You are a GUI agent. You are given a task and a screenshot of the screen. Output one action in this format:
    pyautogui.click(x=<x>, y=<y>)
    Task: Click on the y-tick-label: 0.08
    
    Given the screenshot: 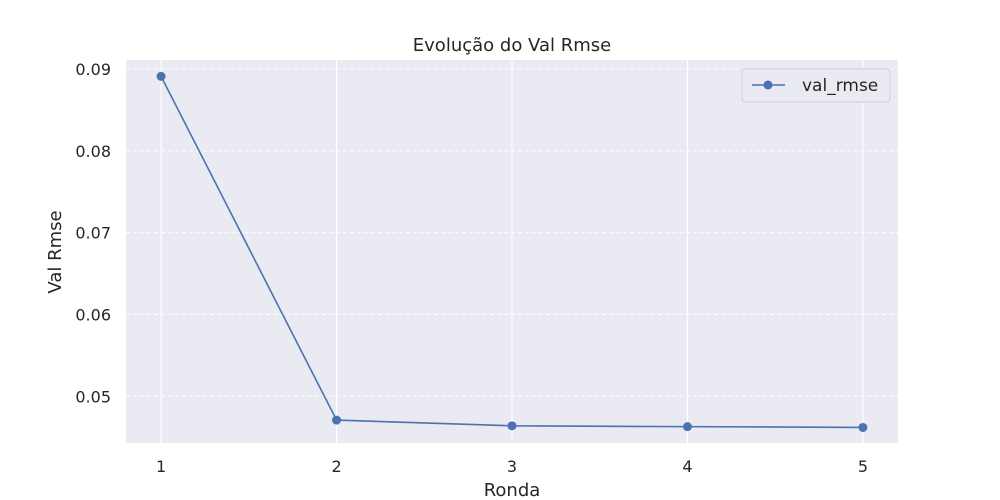 What is the action you would take?
    pyautogui.click(x=93, y=151)
    